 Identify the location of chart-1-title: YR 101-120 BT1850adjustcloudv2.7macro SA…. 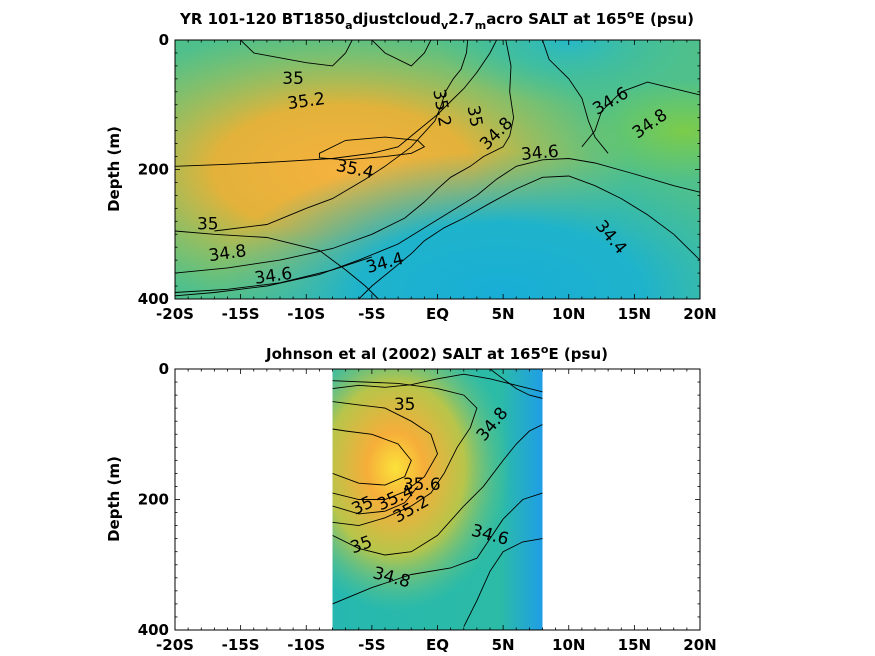
(436, 20).